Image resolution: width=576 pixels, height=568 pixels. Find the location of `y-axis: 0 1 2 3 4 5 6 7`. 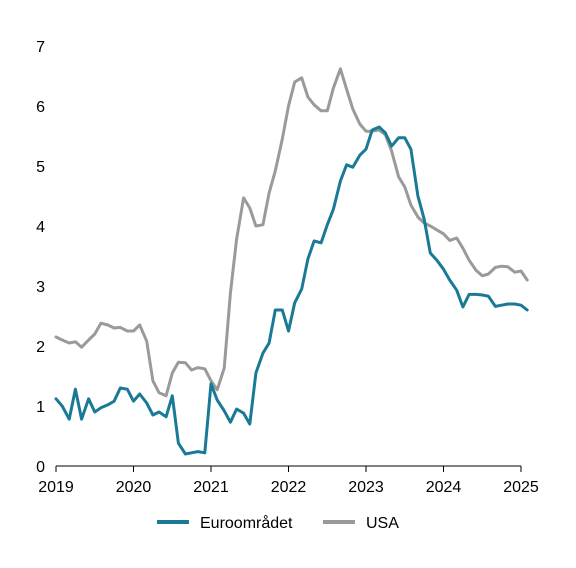

y-axis: 0 1 2 3 4 5 6 7 is located at coordinates (40, 257).